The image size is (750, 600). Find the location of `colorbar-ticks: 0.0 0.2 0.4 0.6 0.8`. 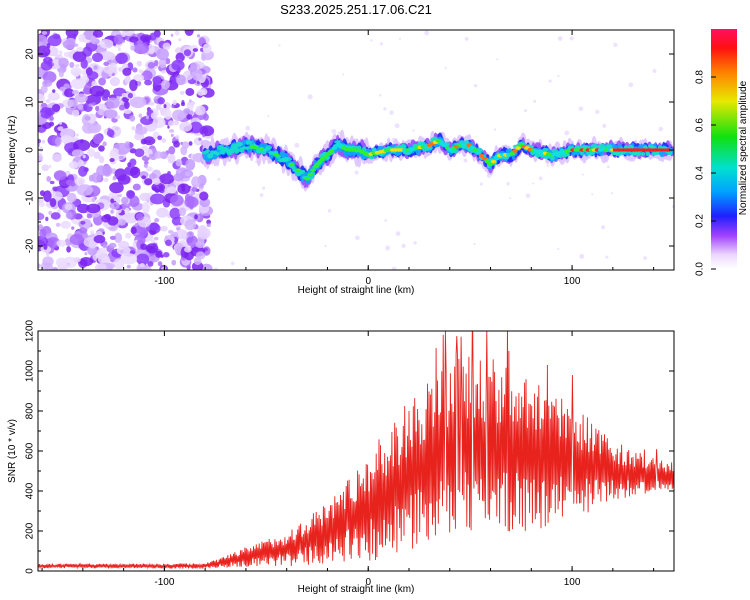

colorbar-ticks: 0.0 0.2 0.4 0.6 0.8 is located at coordinates (705, 173).